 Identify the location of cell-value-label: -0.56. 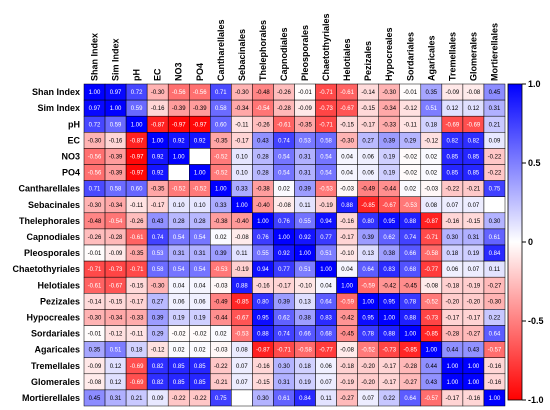
(200, 93).